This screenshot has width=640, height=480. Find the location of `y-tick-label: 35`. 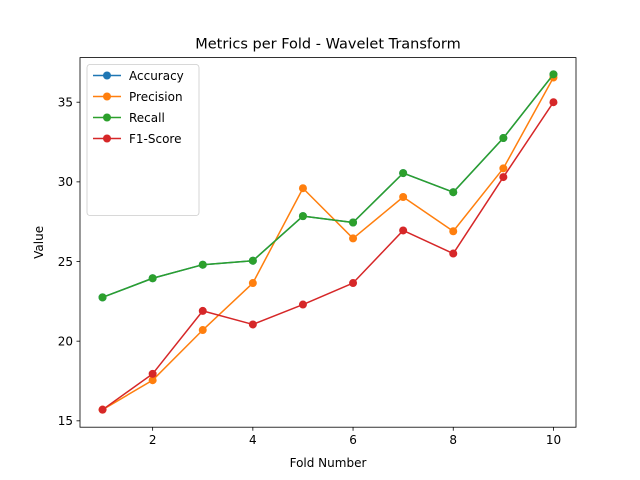

y-tick-label: 35 is located at coordinates (65, 103).